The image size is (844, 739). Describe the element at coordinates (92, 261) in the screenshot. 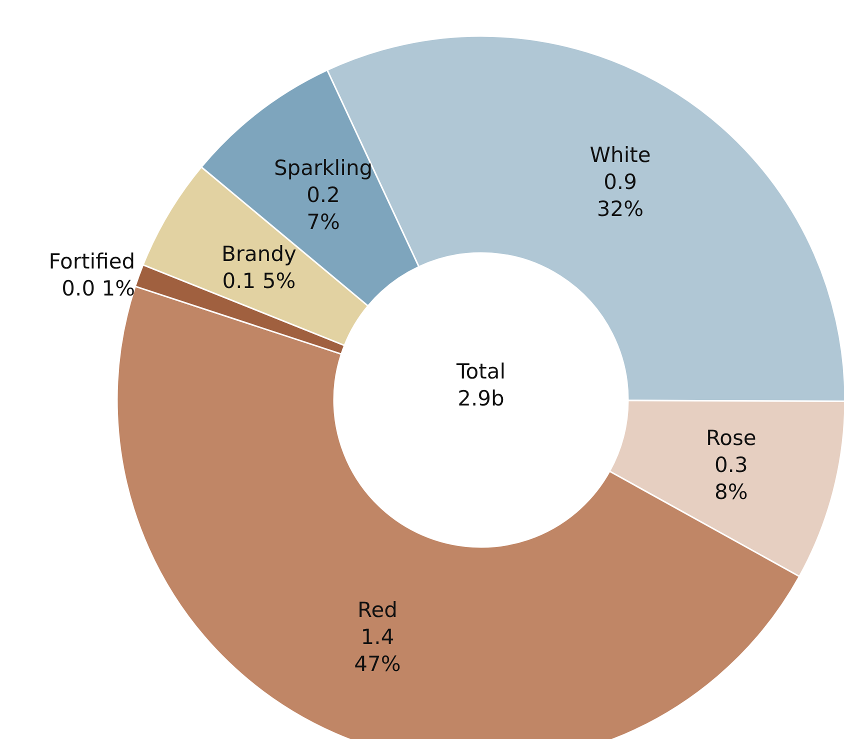

I see `slice-label: Fortified` at that location.